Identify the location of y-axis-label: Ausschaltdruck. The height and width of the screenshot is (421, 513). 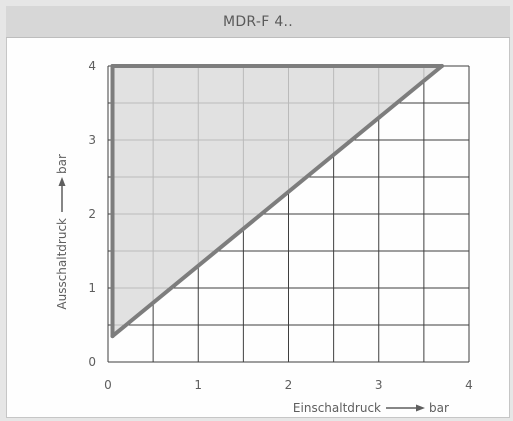
(62, 264).